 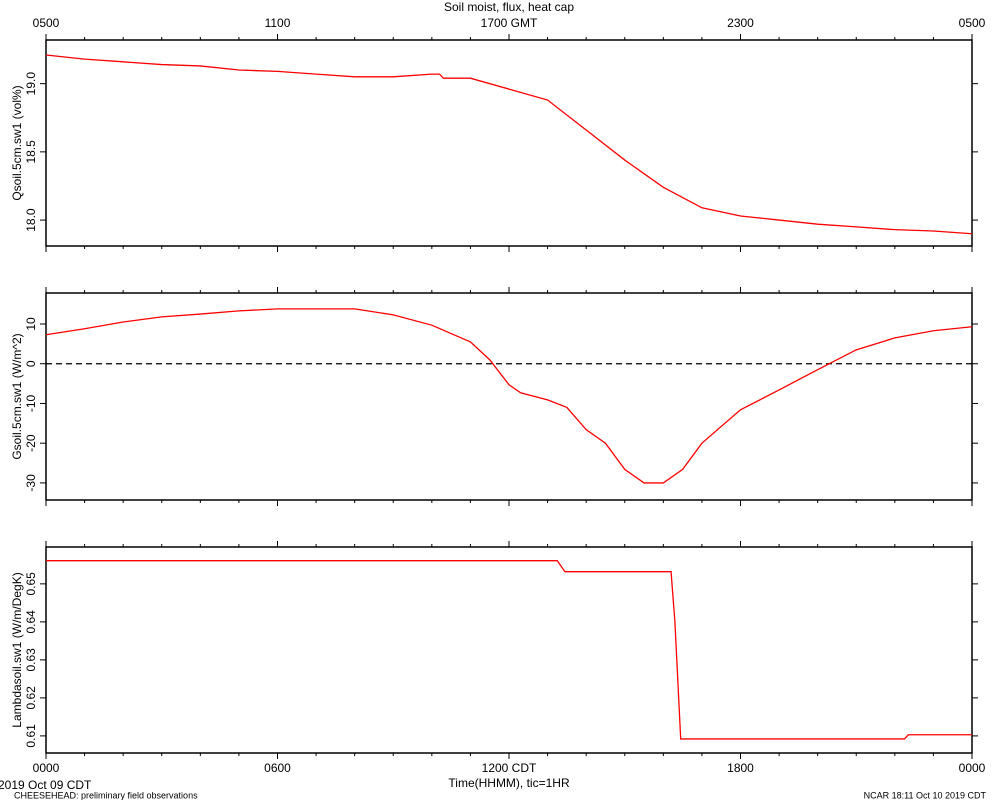 I want to click on y-tick-label: 19.0, so click(x=31, y=84).